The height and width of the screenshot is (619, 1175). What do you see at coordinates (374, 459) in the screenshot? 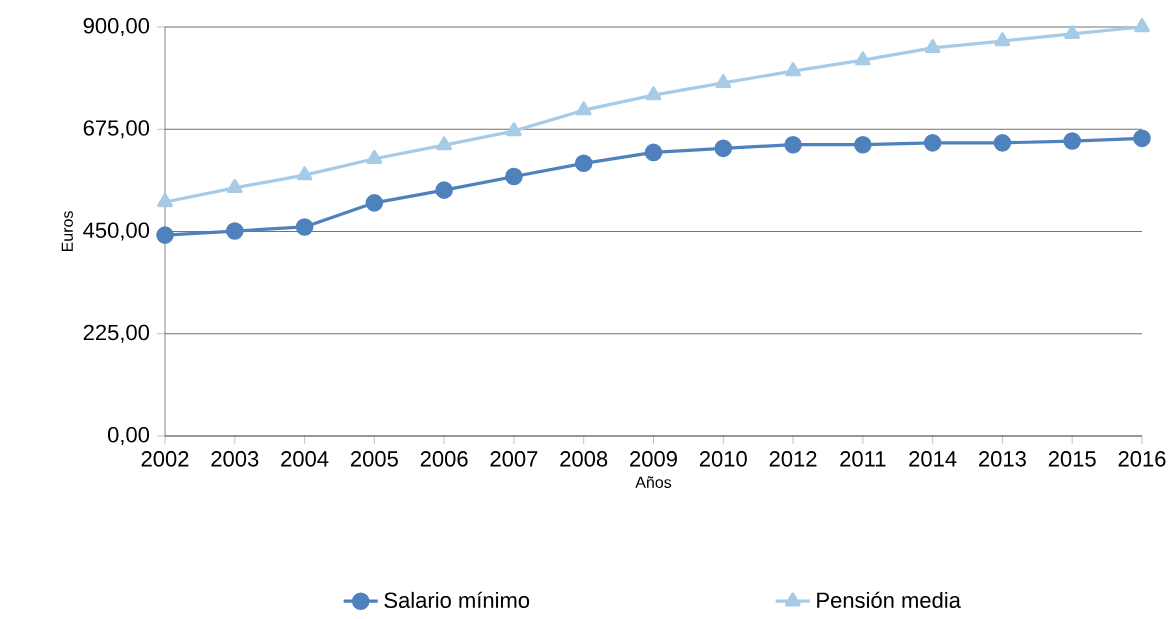
I see `x-tick-label: 2005` at bounding box center [374, 459].